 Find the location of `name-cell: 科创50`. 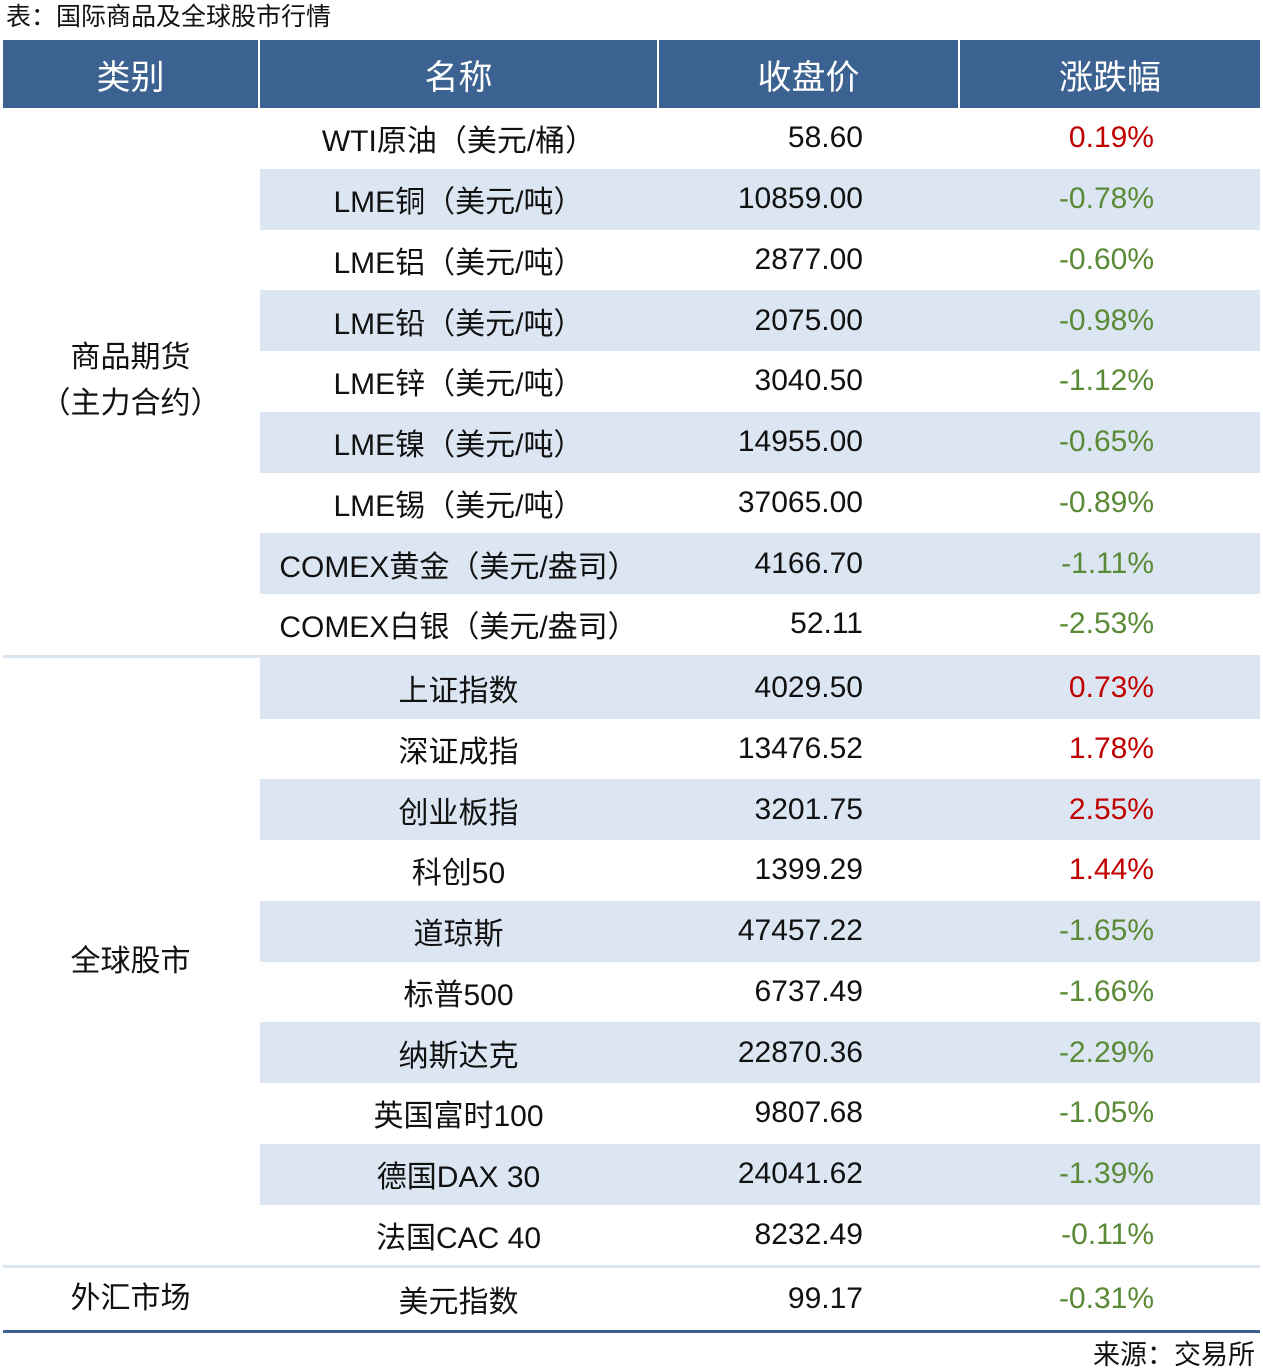

name-cell: 科创50 is located at coordinates (457, 870).